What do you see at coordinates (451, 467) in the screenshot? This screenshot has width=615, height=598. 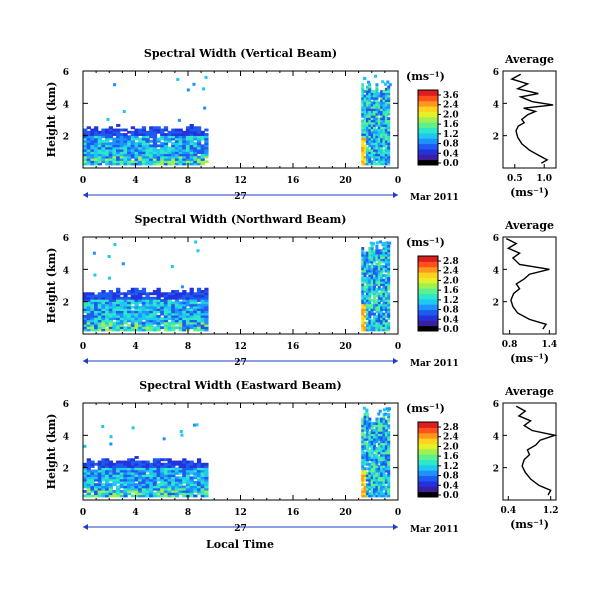 I see `colorbar-tick-label: 1.2` at bounding box center [451, 467].